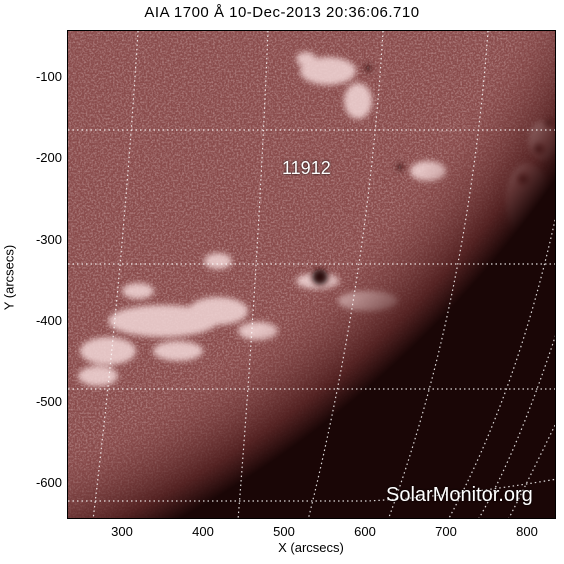 The height and width of the screenshot is (564, 564). What do you see at coordinates (48, 482) in the screenshot?
I see `y-tick-label: -600` at bounding box center [48, 482].